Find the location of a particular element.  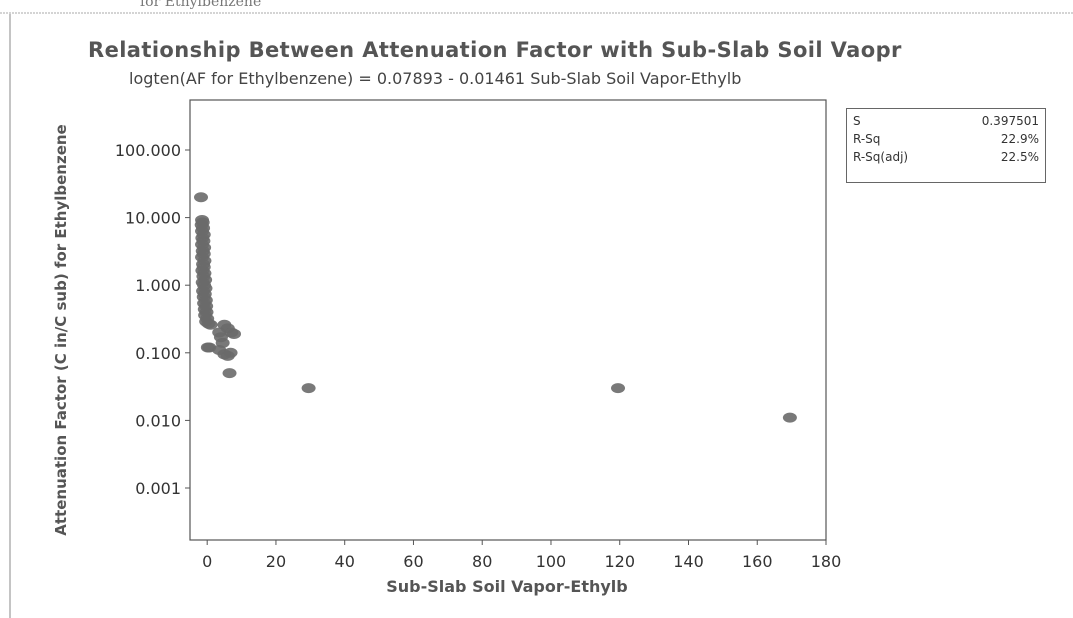

x-tick-label: 0 is located at coordinates (207, 561).